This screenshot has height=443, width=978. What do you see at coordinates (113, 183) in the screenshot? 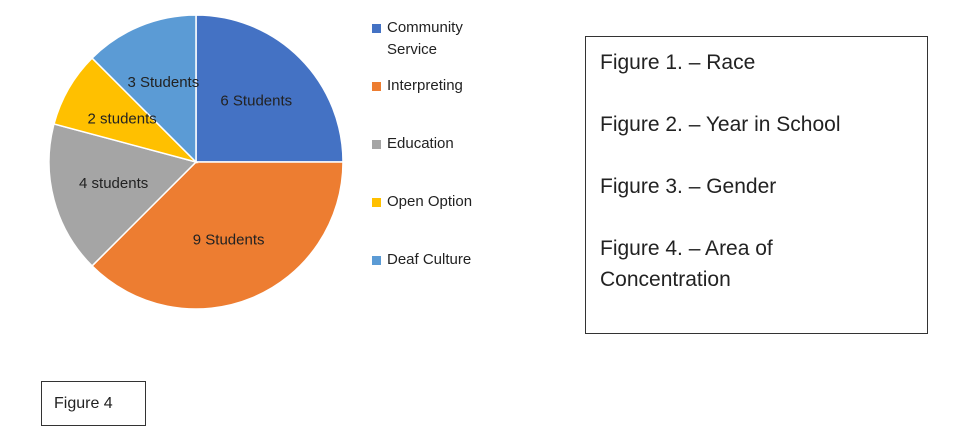
I see `data-label: 4 students` at bounding box center [113, 183].